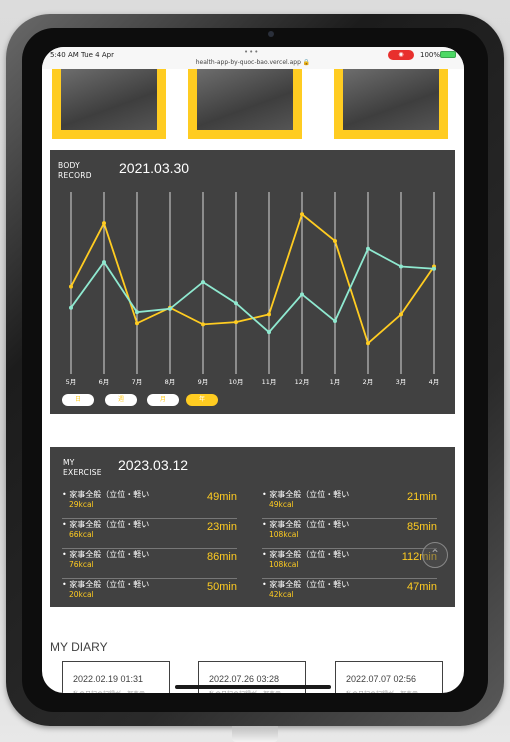 The height and width of the screenshot is (742, 510). Describe the element at coordinates (137, 382) in the screenshot. I see `x-tick-label: 7月` at that location.